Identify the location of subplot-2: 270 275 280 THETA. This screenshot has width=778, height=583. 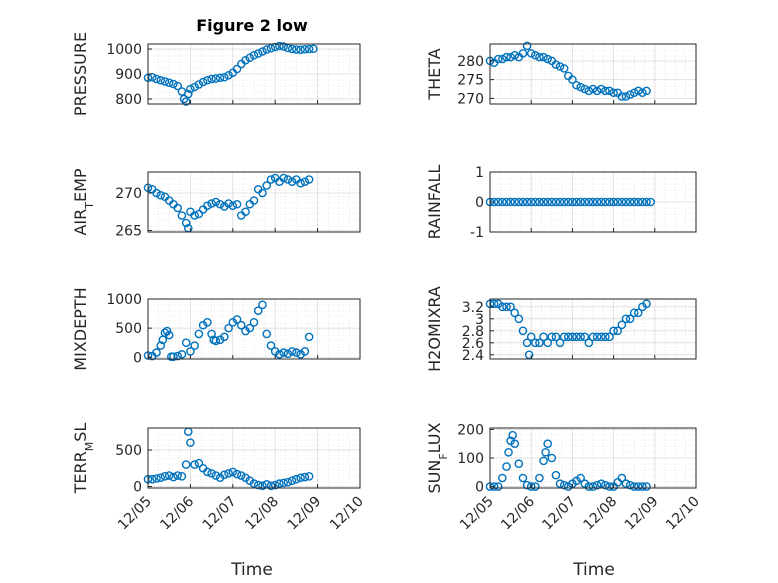
(561, 74).